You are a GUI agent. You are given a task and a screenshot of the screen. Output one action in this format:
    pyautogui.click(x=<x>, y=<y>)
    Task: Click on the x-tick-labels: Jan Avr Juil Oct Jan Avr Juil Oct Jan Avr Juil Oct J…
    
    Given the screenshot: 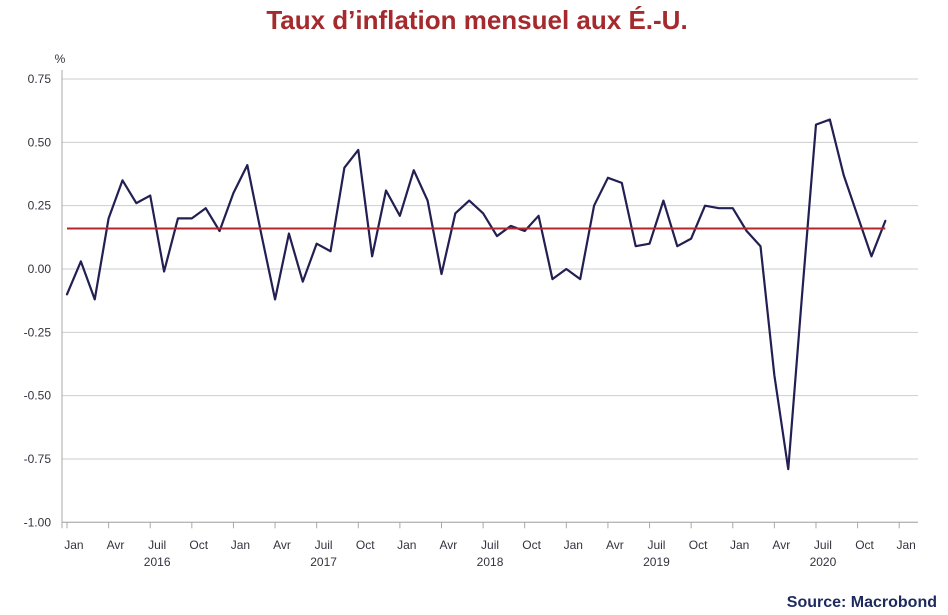 What is the action you would take?
    pyautogui.click(x=490, y=553)
    